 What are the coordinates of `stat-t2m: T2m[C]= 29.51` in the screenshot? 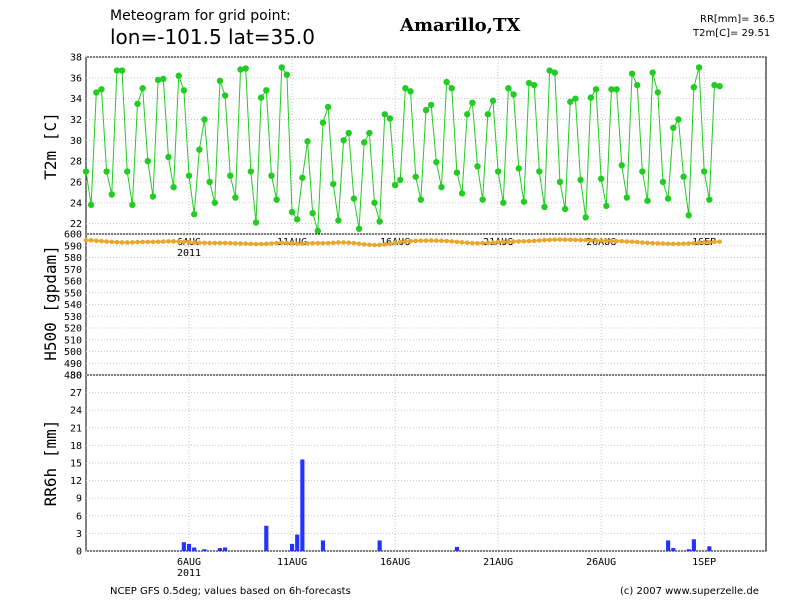 It's located at (731, 33).